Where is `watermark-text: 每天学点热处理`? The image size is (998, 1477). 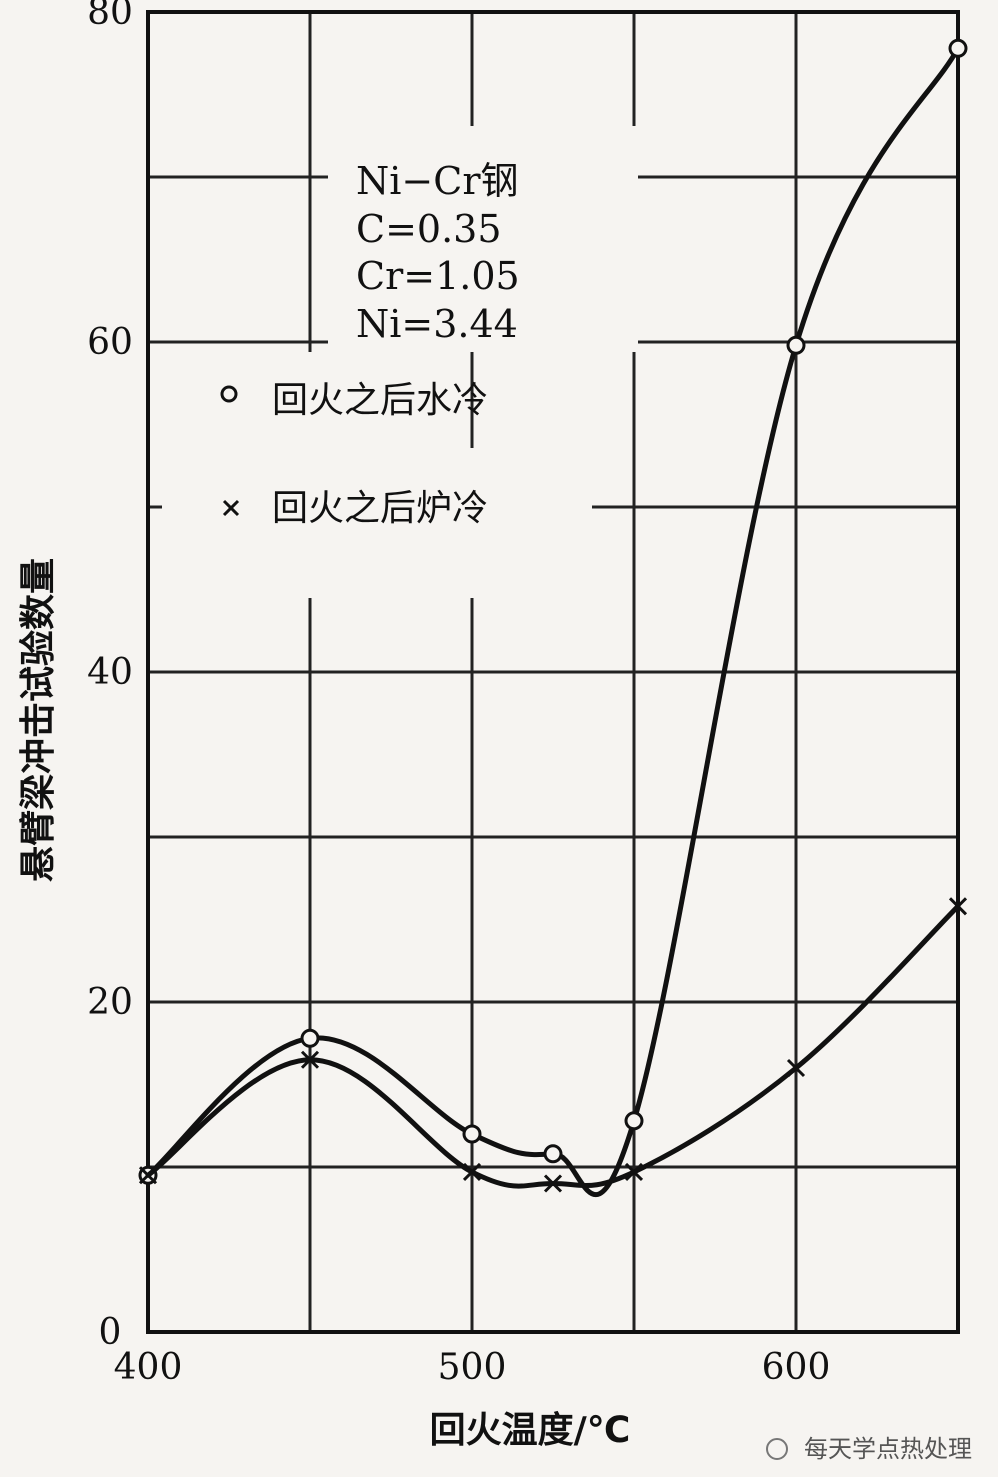
watermark-text: 每天学点热处理 is located at coordinates (888, 1449).